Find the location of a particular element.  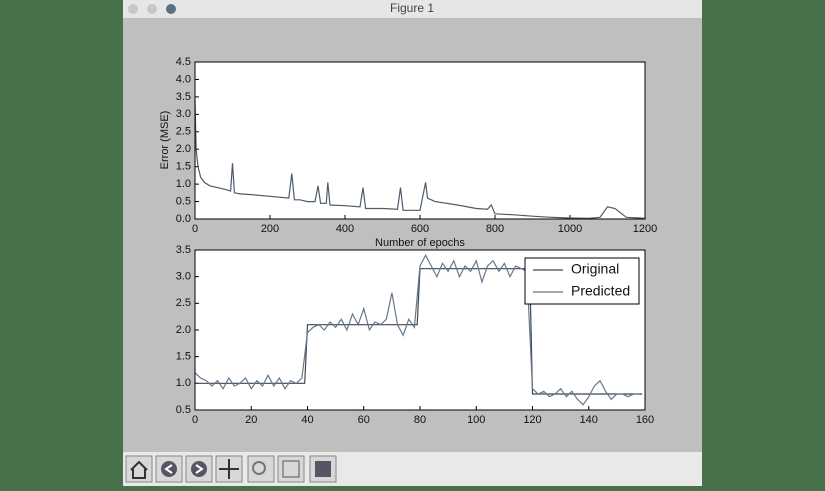

y-tick-label: 4.5 is located at coordinates (183, 62).